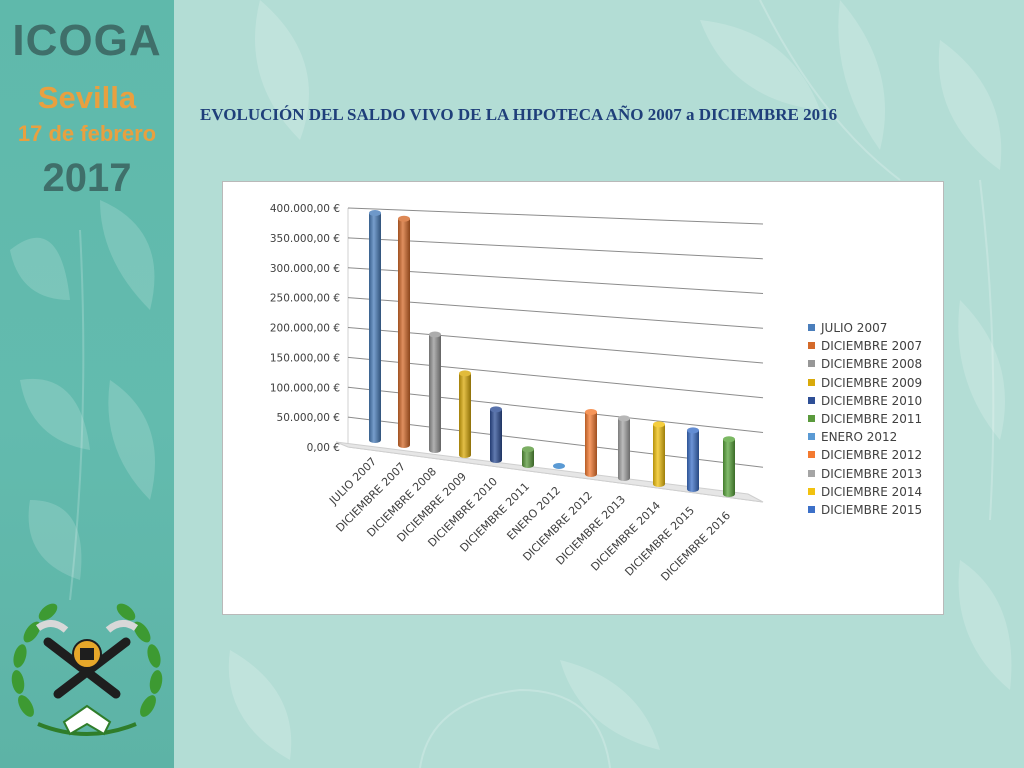  I want to click on legend-entry: DICIEMBRE 2014, so click(865, 492).